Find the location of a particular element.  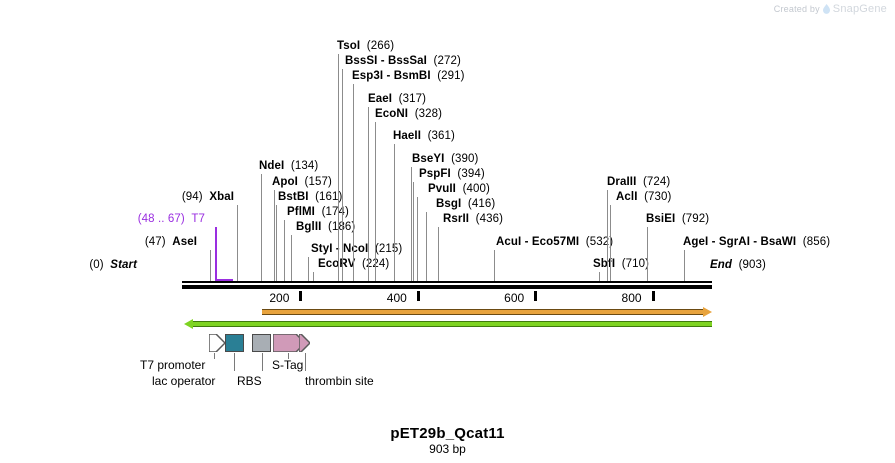

site-position: (224) is located at coordinates (375, 264).